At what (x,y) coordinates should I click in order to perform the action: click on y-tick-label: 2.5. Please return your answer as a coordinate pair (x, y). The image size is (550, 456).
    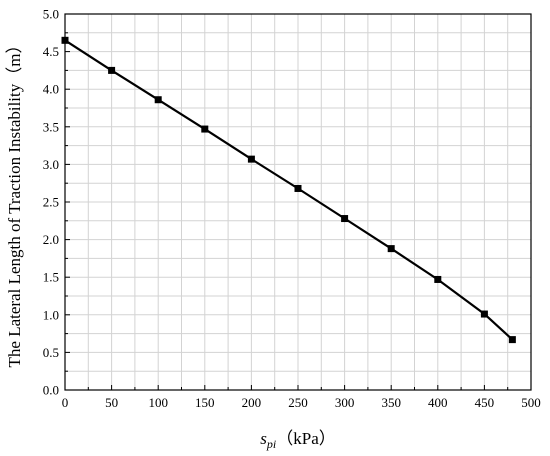
    Looking at the image, I should click on (51, 202).